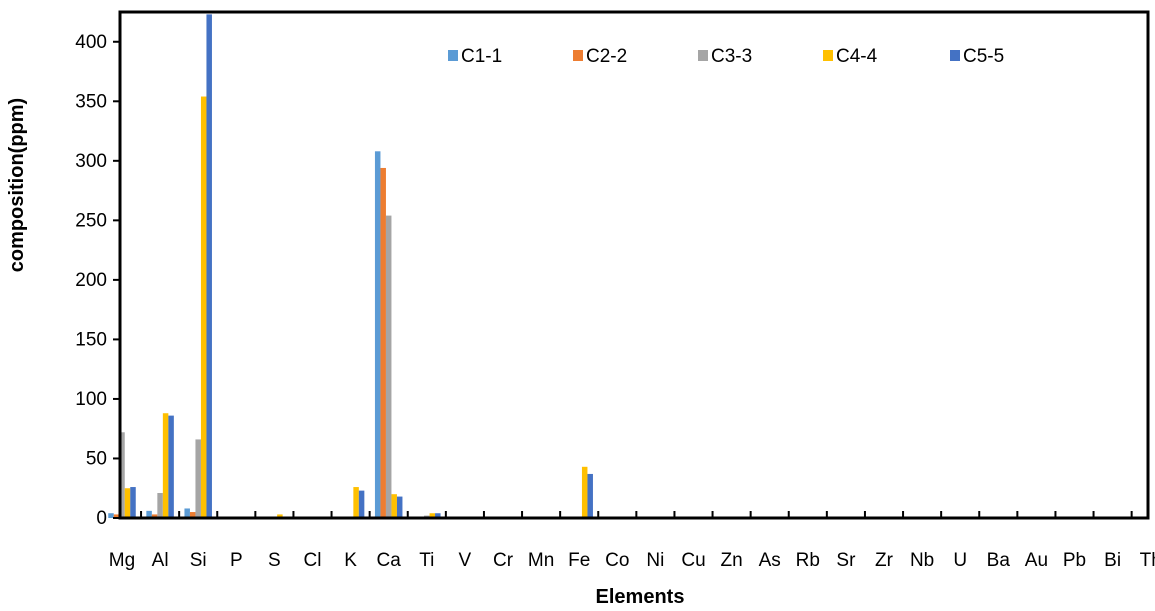 This screenshot has height=611, width=1155. What do you see at coordinates (655, 560) in the screenshot?
I see `x-tick-label: Ni` at bounding box center [655, 560].